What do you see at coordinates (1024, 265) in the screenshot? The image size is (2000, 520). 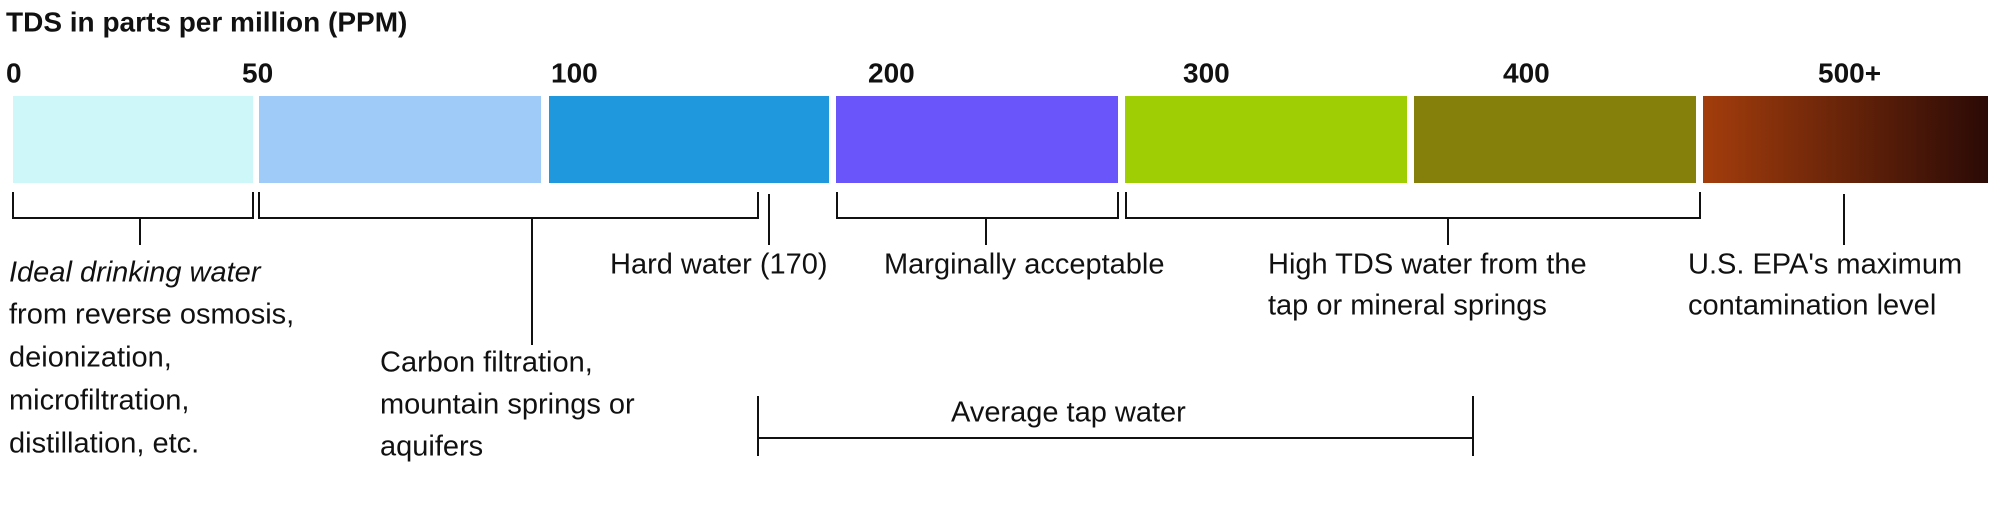 I see `annotation: Marginally acceptable` at bounding box center [1024, 265].